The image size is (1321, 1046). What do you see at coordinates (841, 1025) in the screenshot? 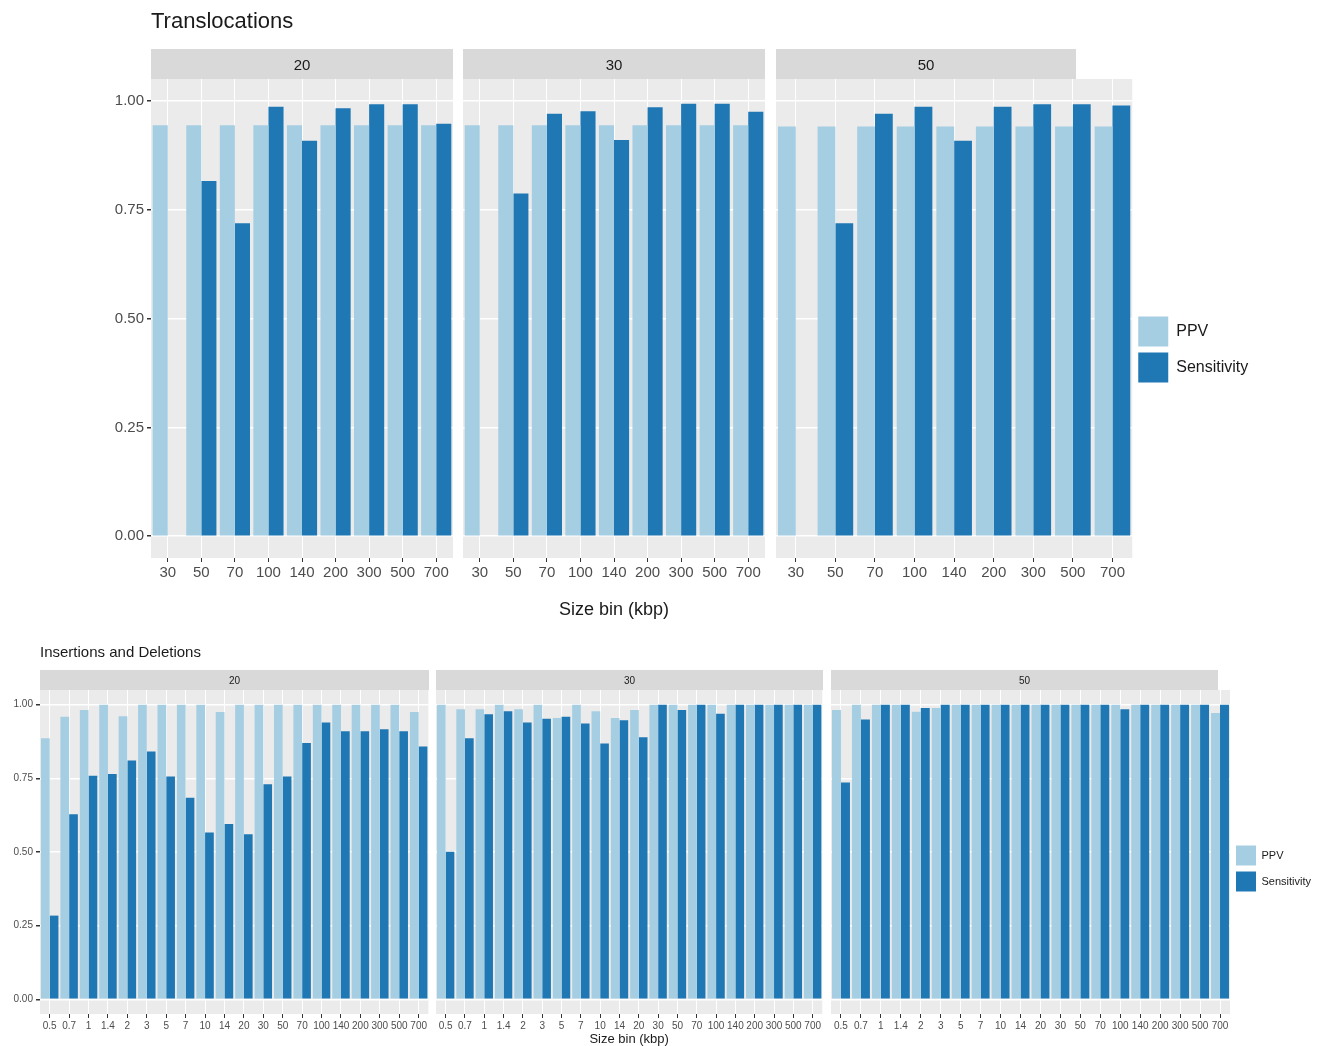
I see `x-tick-label: 0.5` at bounding box center [841, 1025].